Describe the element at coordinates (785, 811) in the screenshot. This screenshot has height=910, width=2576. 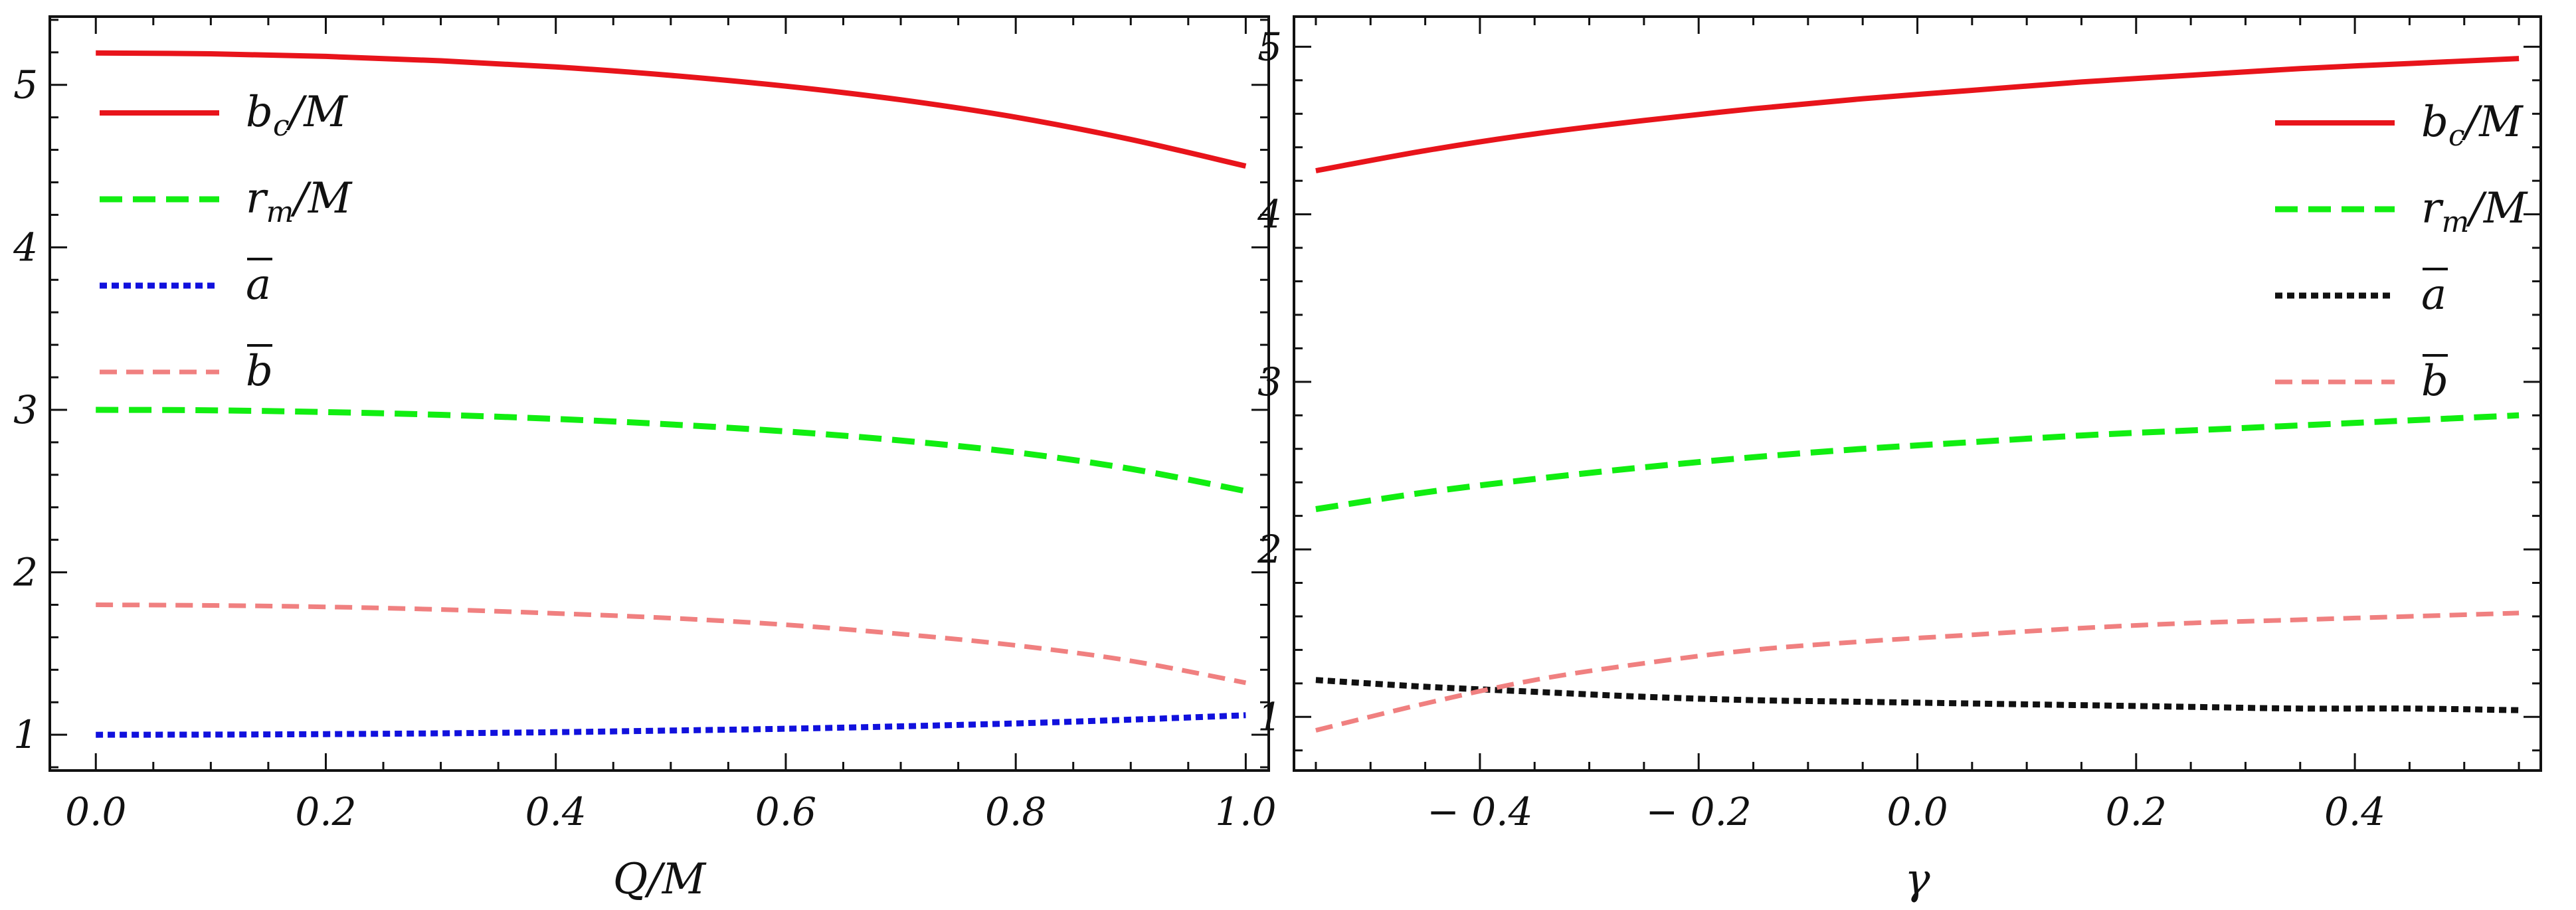
I see `x-tick-label: 0.6` at that location.